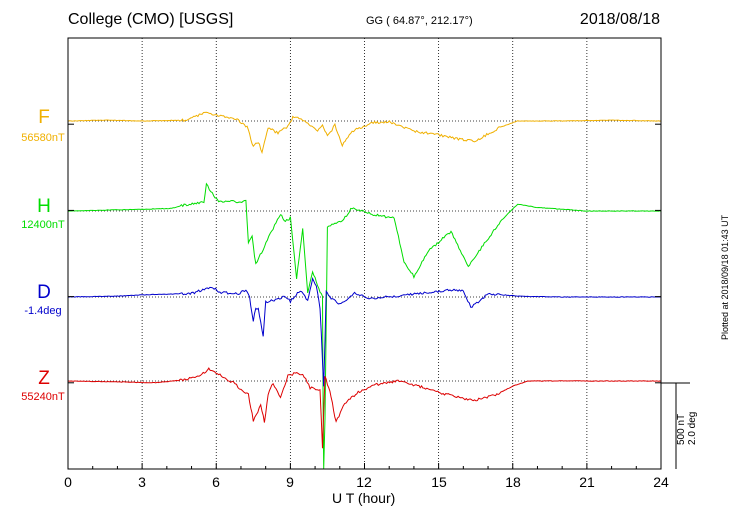  What do you see at coordinates (43, 397) in the screenshot?
I see `baseline-z: 55240nT` at bounding box center [43, 397].